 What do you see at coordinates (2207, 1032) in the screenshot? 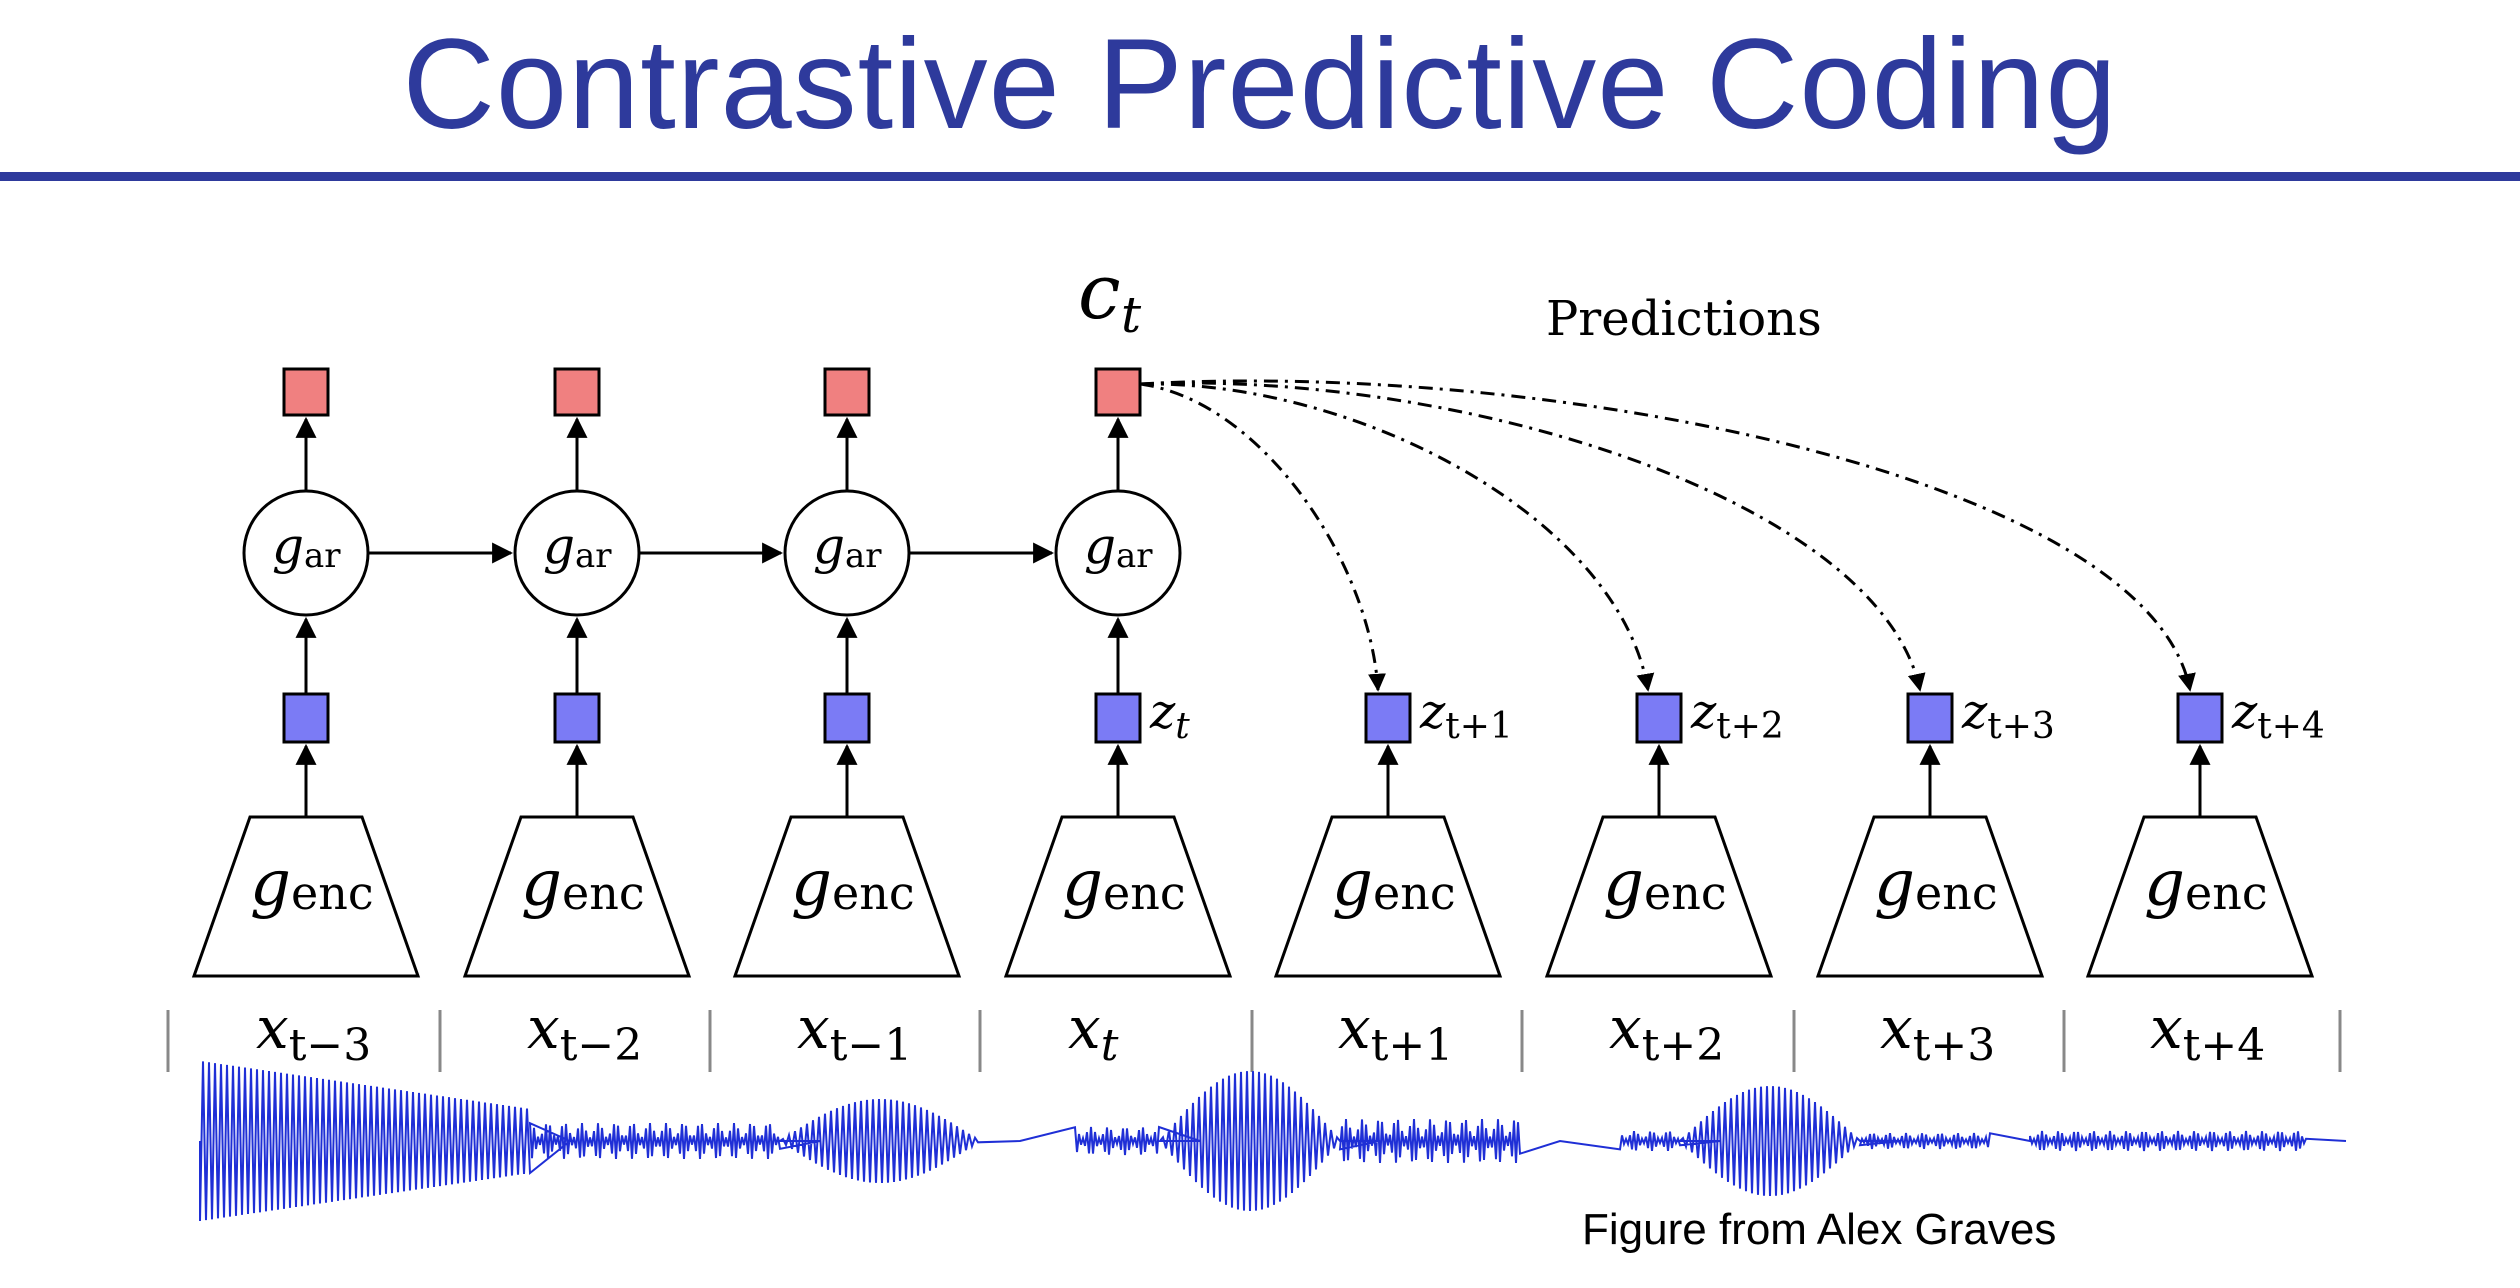
I see `input-label: xt+4` at bounding box center [2207, 1032].